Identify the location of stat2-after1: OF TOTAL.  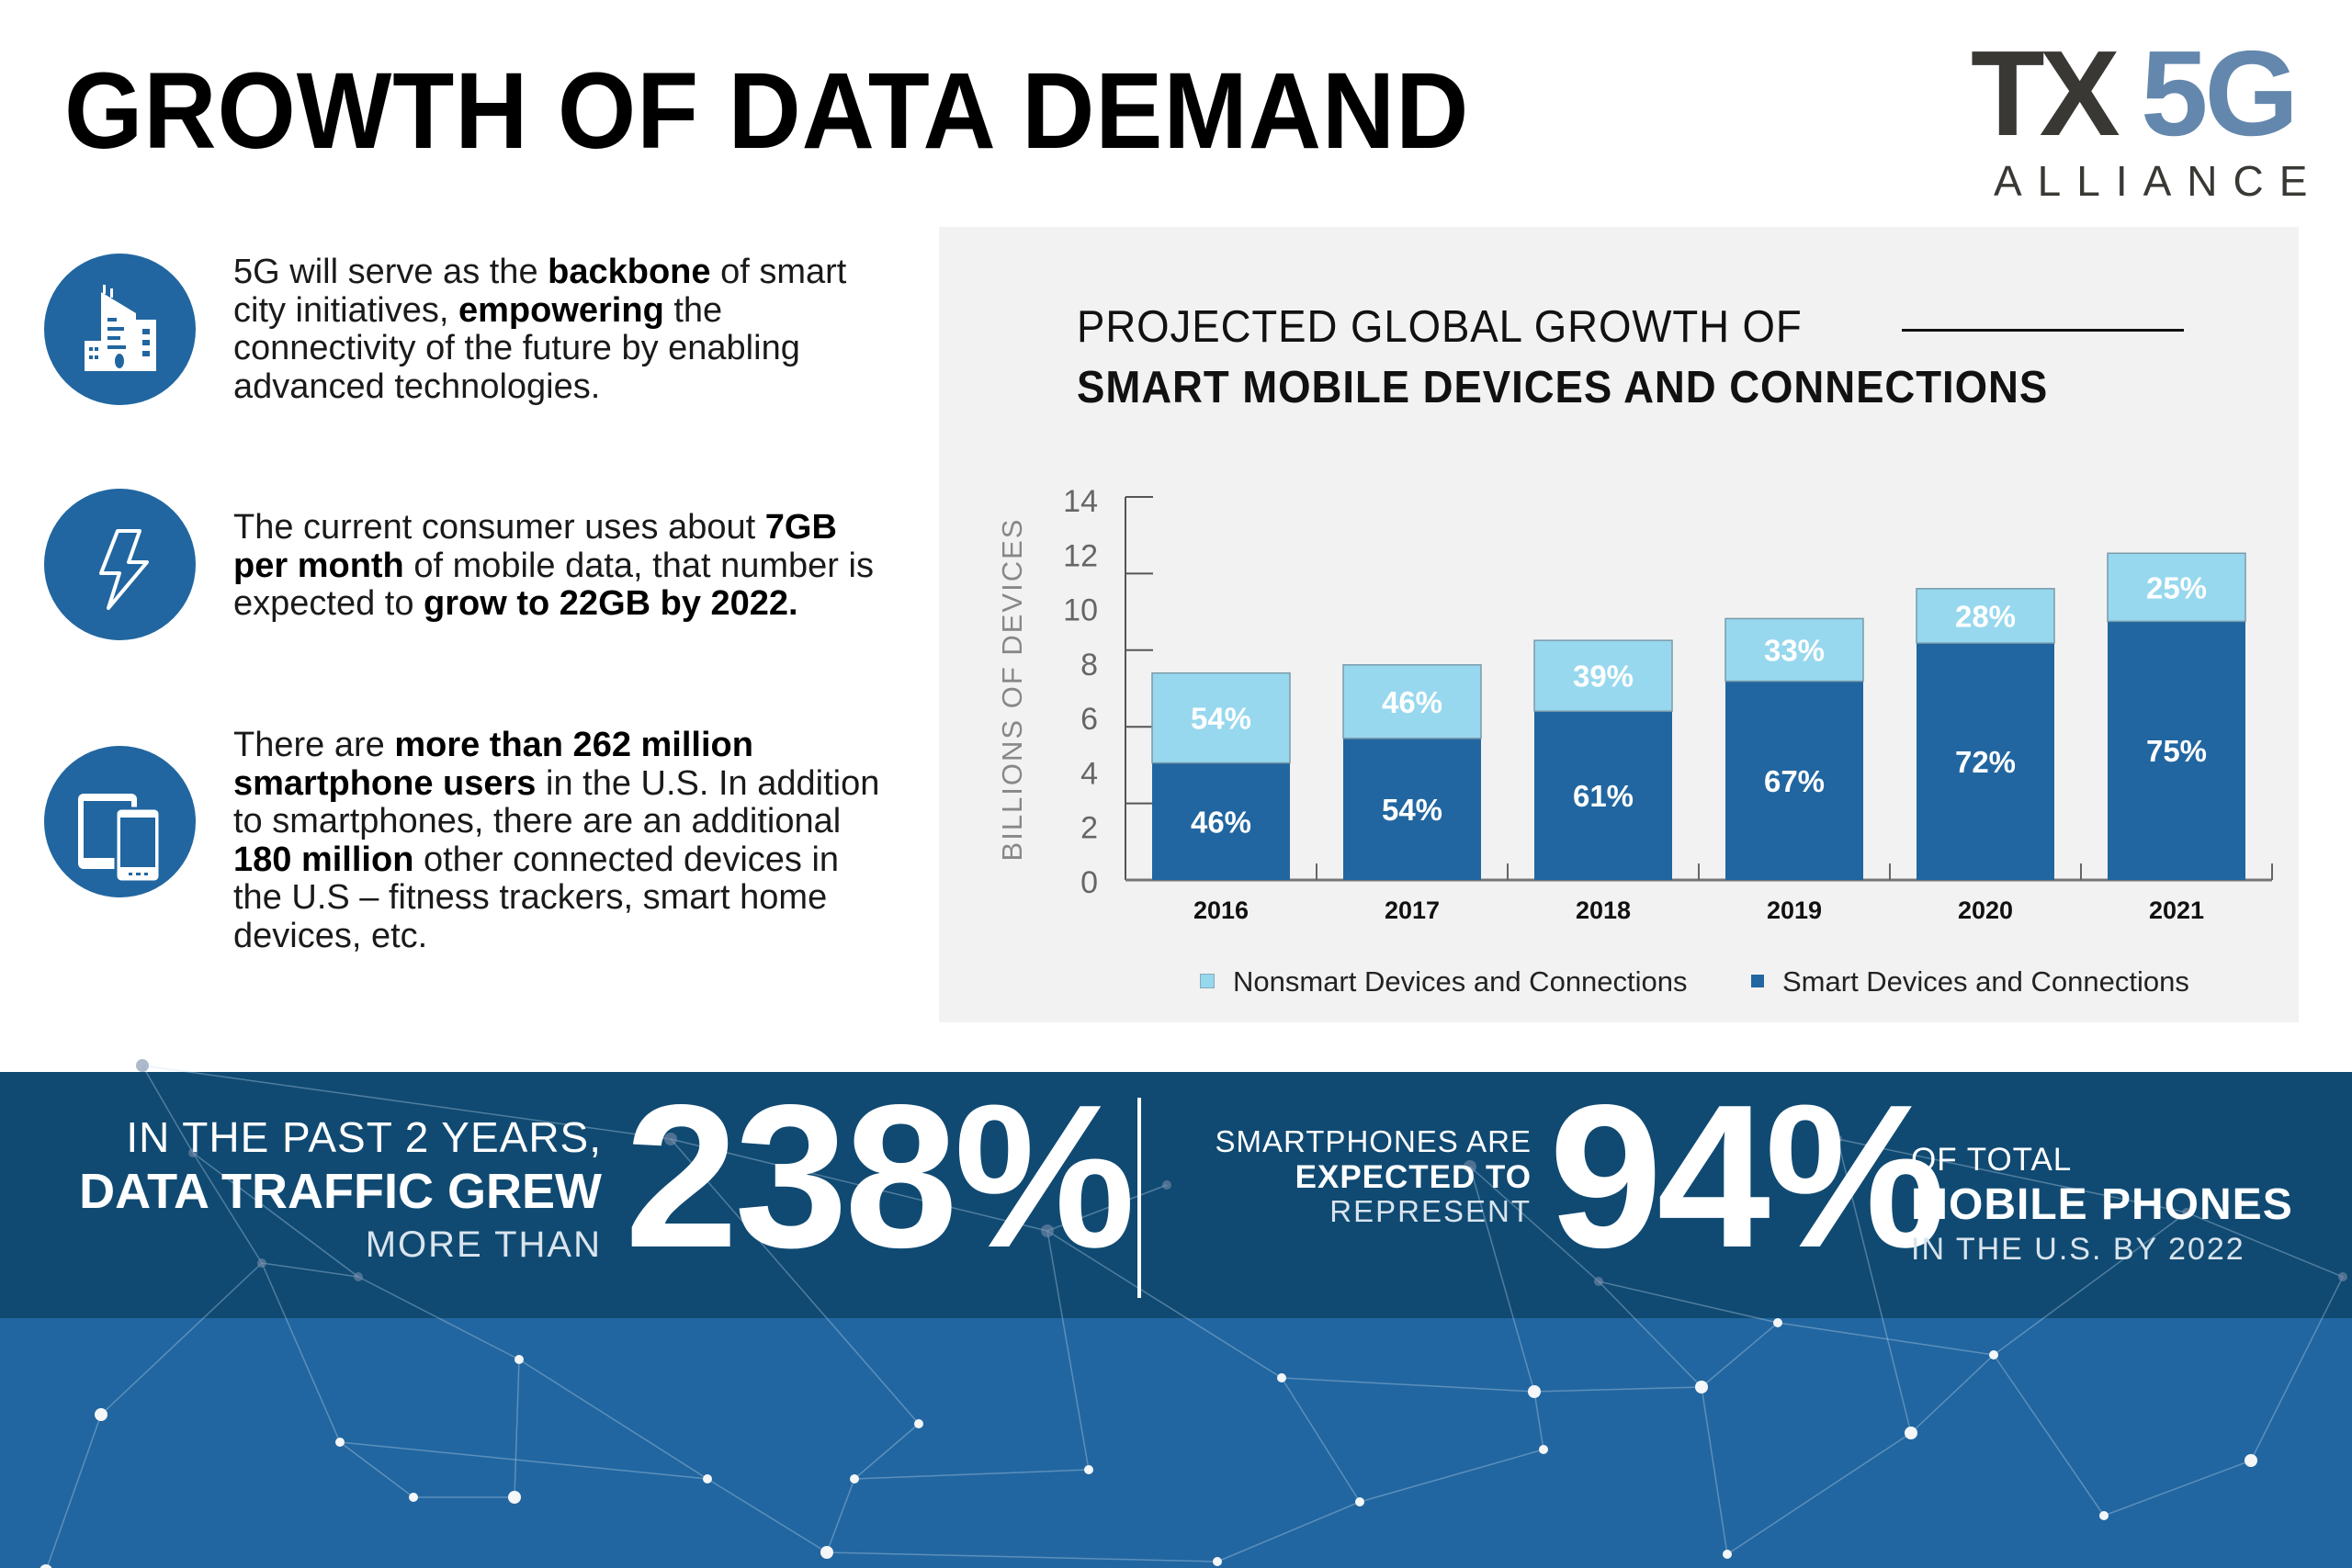
(1992, 1160).